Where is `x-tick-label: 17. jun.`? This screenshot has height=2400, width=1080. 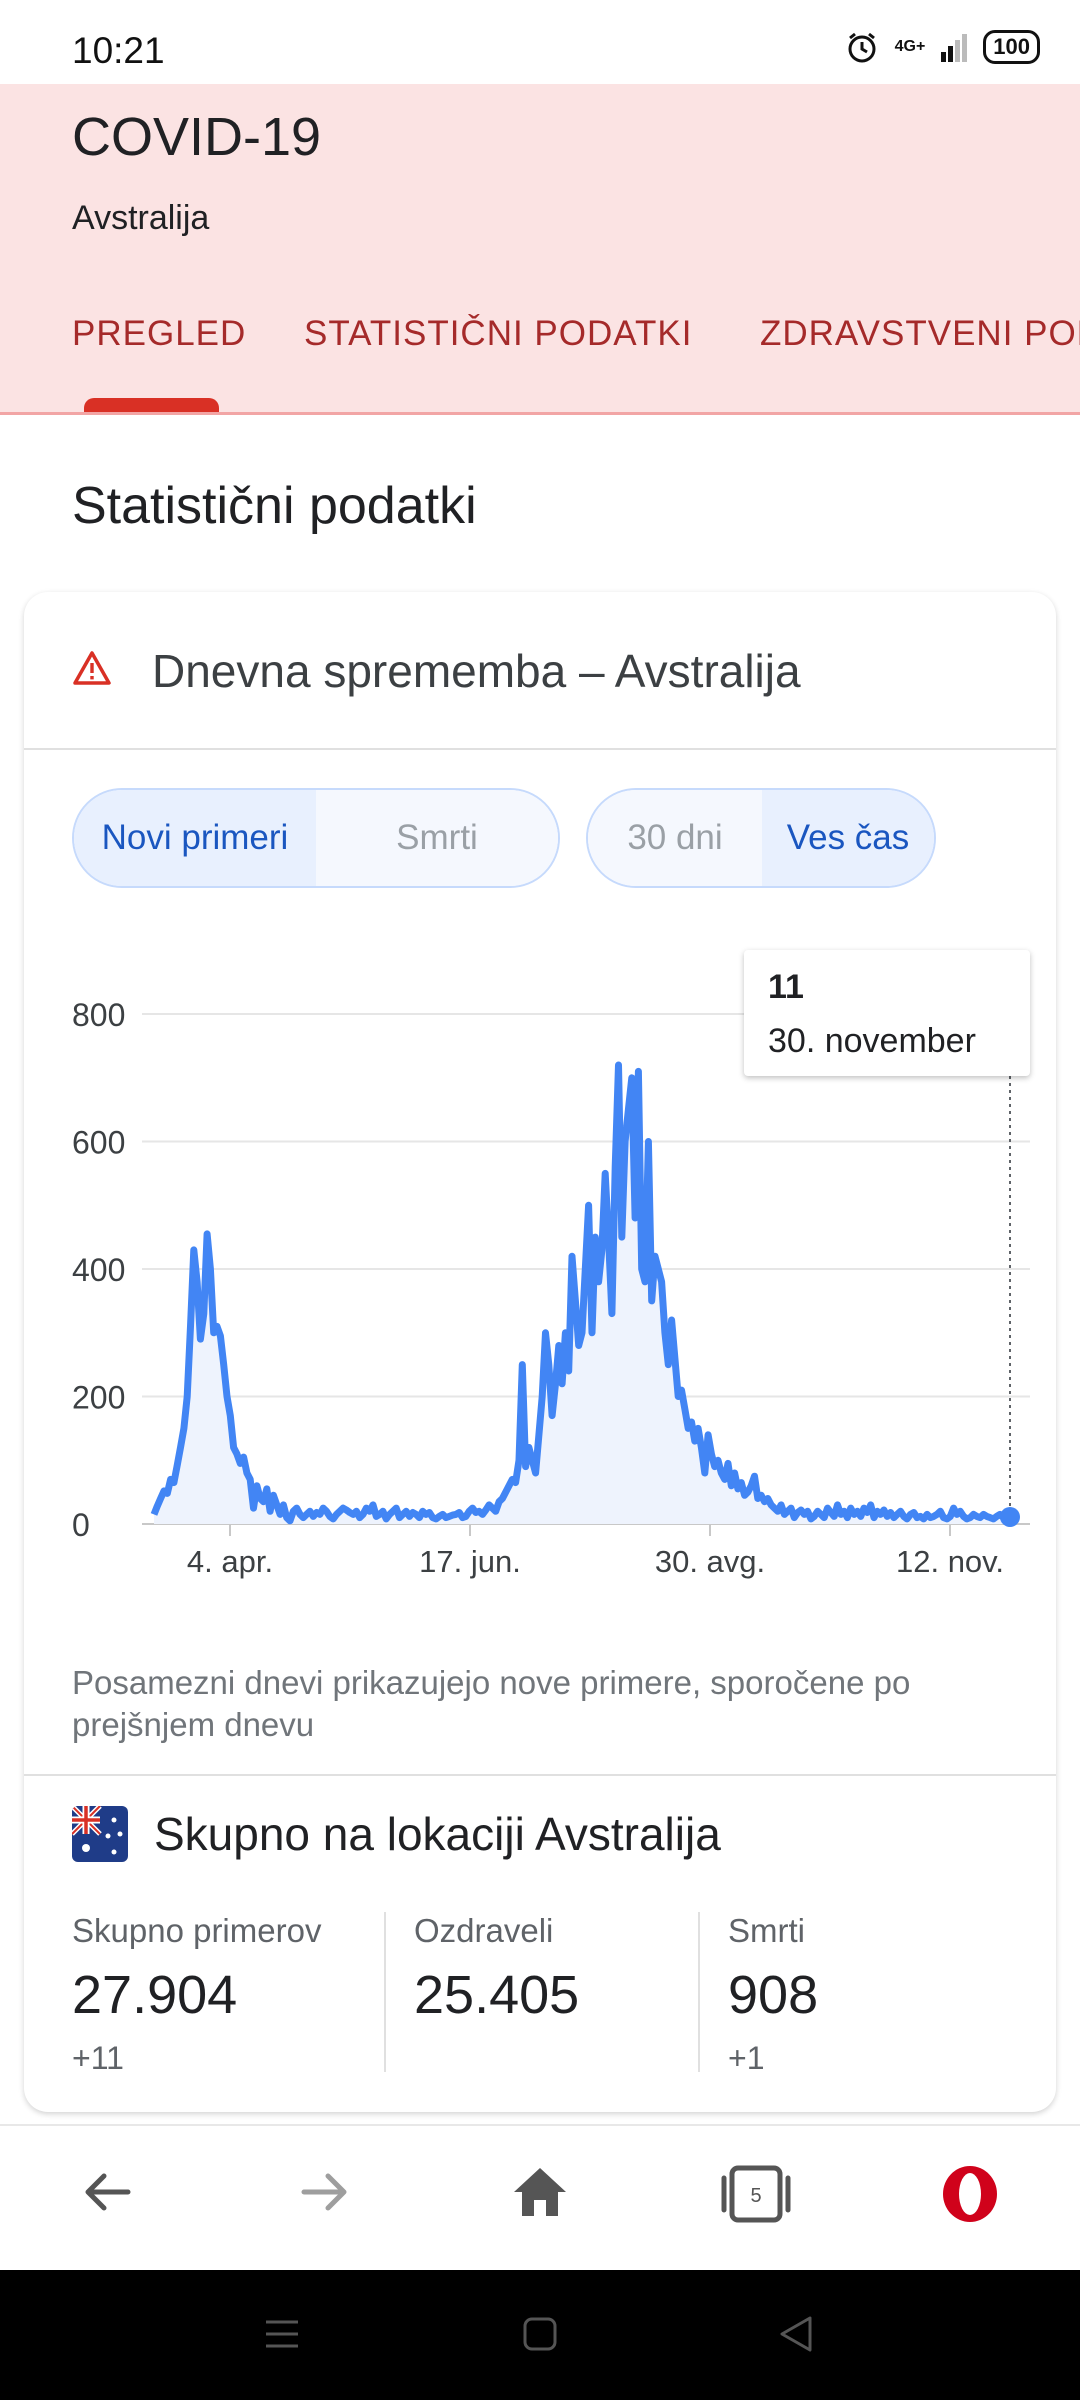 x-tick-label: 17. jun. is located at coordinates (470, 1561).